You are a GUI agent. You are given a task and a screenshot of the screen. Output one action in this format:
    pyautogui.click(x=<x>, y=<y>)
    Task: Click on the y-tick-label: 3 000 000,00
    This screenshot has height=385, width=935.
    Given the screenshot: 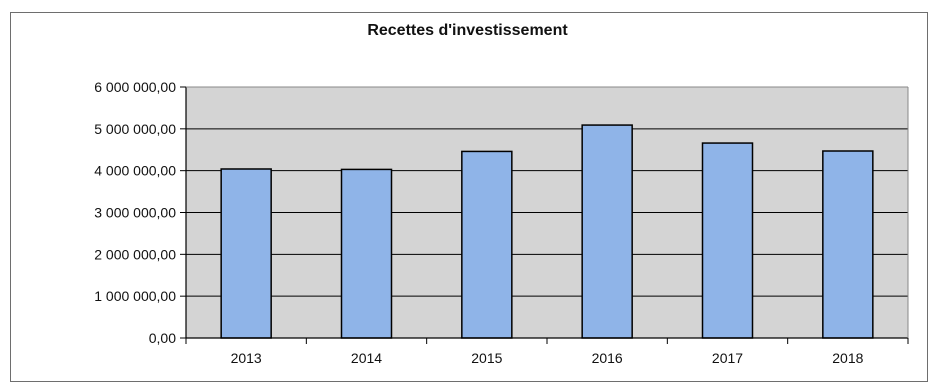 What is the action you would take?
    pyautogui.click(x=135, y=213)
    